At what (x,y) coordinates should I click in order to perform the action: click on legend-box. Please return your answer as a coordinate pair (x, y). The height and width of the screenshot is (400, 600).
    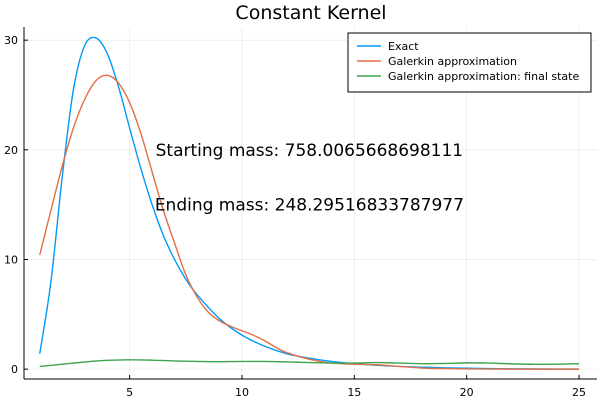
    Looking at the image, I should click on (469, 62).